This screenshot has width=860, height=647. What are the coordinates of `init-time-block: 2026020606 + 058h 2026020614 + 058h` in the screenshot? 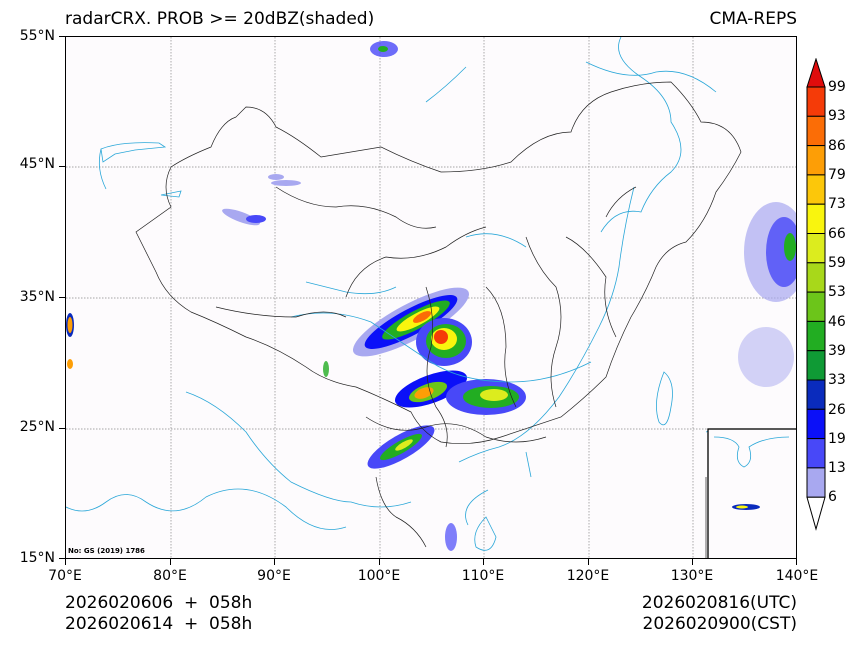 It's located at (158, 614).